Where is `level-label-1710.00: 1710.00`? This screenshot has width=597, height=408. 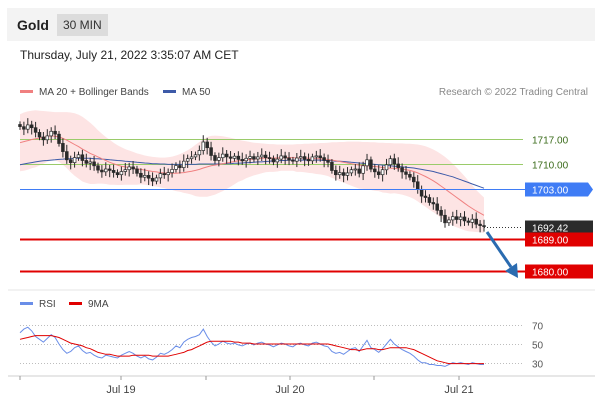 level-label-1710.00: 1710.00 is located at coordinates (550, 166).